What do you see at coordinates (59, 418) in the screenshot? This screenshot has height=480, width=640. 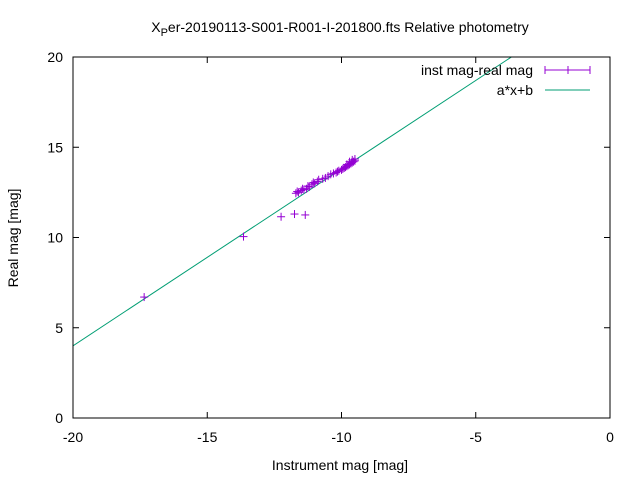 I see `y-tick-label: 0` at bounding box center [59, 418].